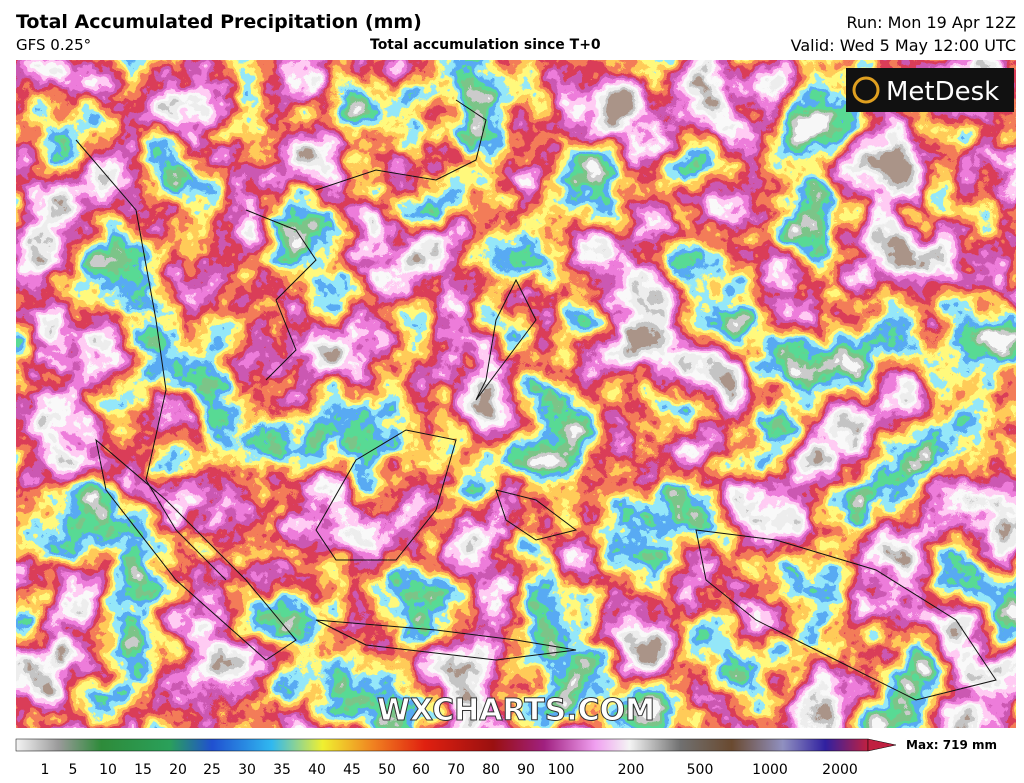 The height and width of the screenshot is (783, 1024). Describe the element at coordinates (456, 770) in the screenshot. I see `colorbar-tick-label: 70` at that location.